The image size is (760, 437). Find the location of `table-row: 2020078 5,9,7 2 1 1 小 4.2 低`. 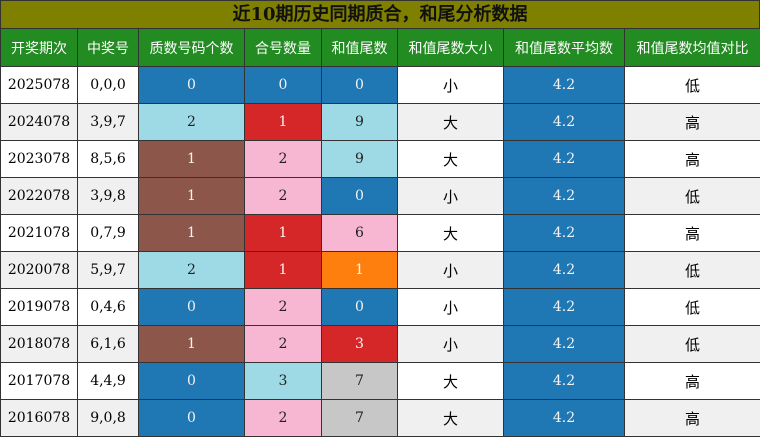

table-row: 2020078 5,9,7 2 1 1 小 4.2 低 is located at coordinates (380, 270).